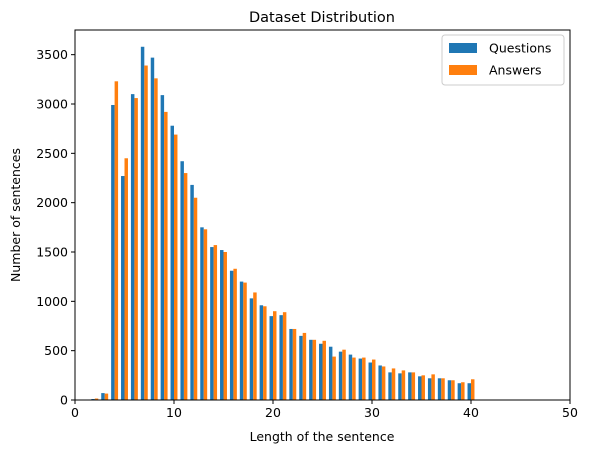  Describe the element at coordinates (463, 70) in the screenshot. I see `legend-swatch-answers` at that location.